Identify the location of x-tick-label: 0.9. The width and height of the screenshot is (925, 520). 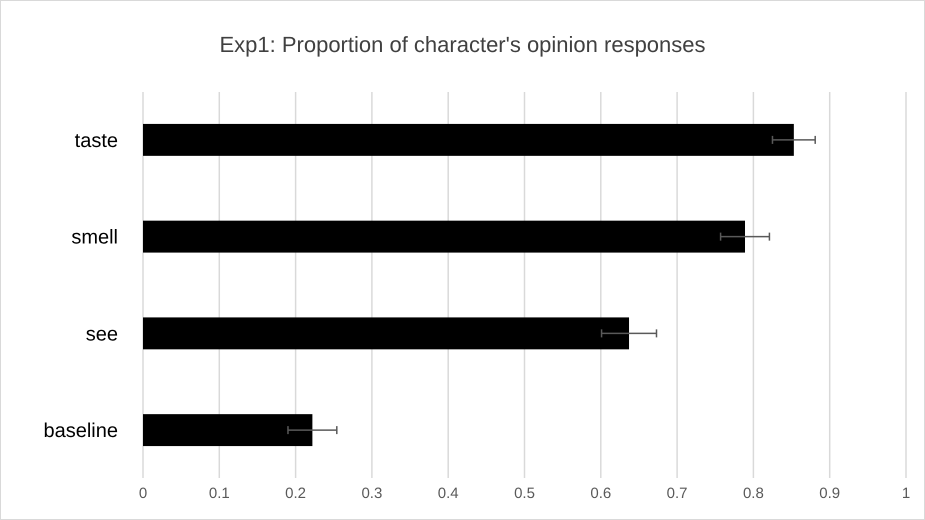
(829, 493).